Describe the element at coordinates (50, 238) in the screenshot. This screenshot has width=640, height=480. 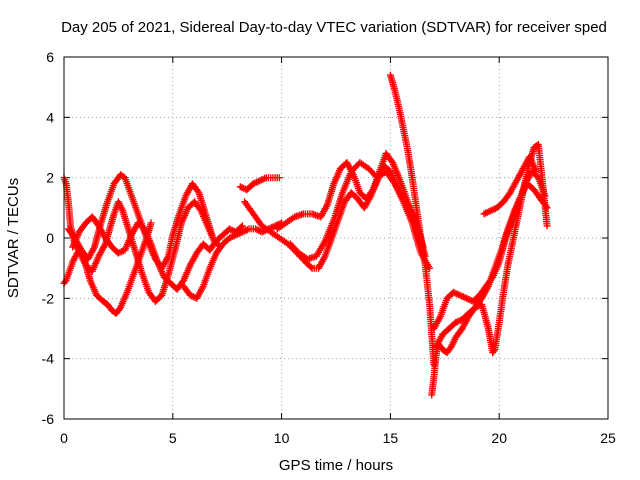
I see `y-tick-label: 0` at that location.